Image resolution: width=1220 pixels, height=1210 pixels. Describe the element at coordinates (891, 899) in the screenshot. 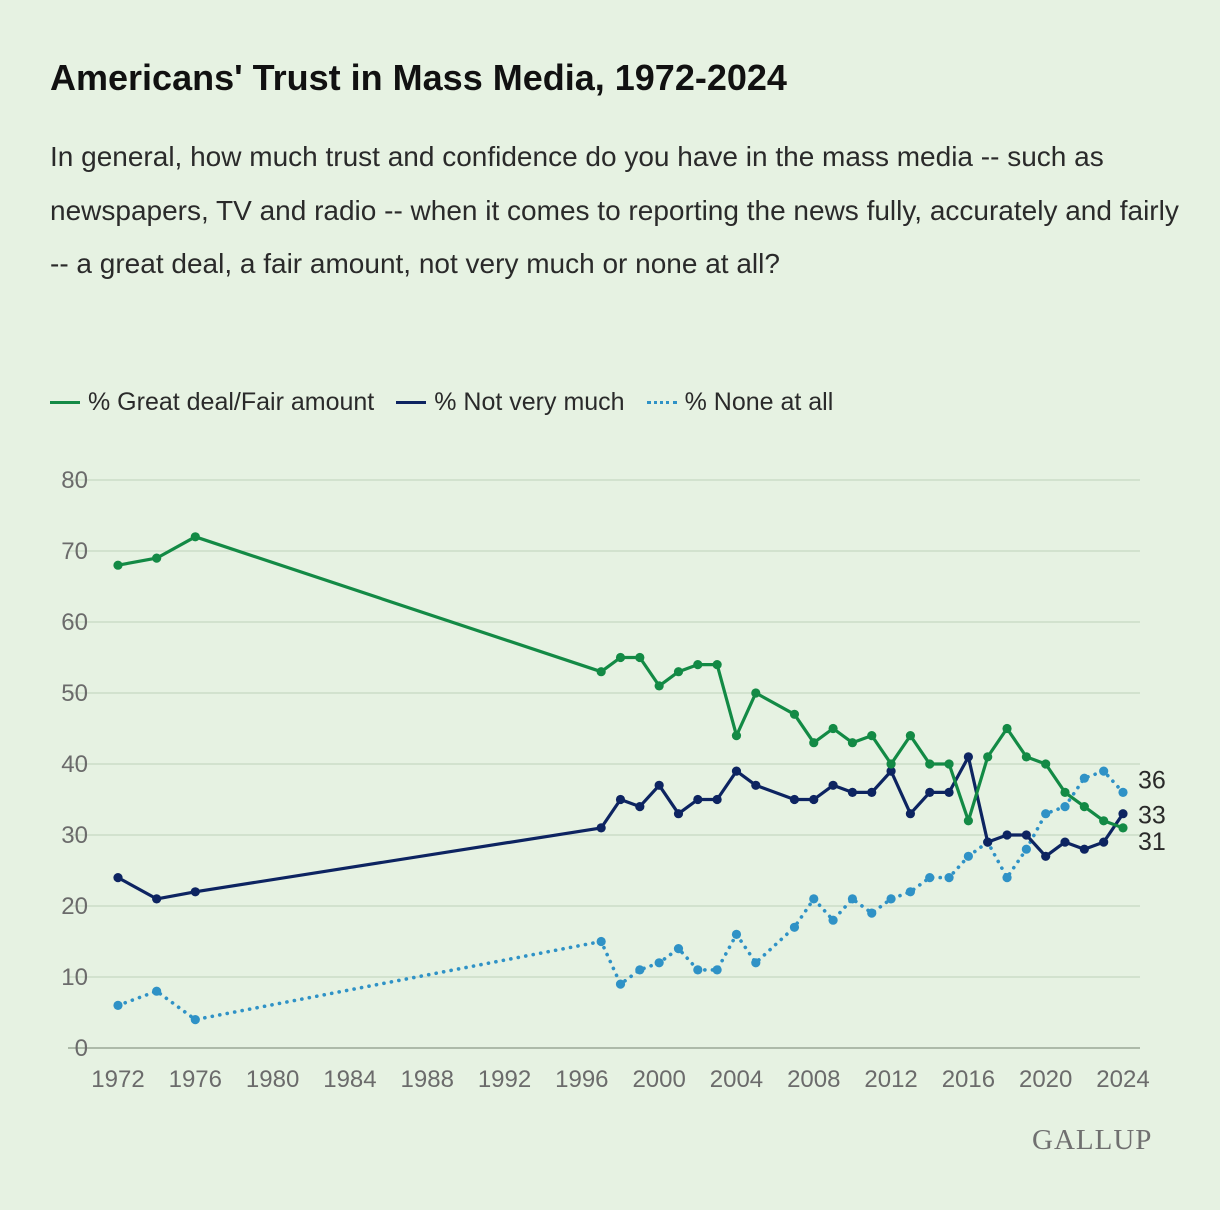

I see `data-point-none-at-all-2012` at that location.